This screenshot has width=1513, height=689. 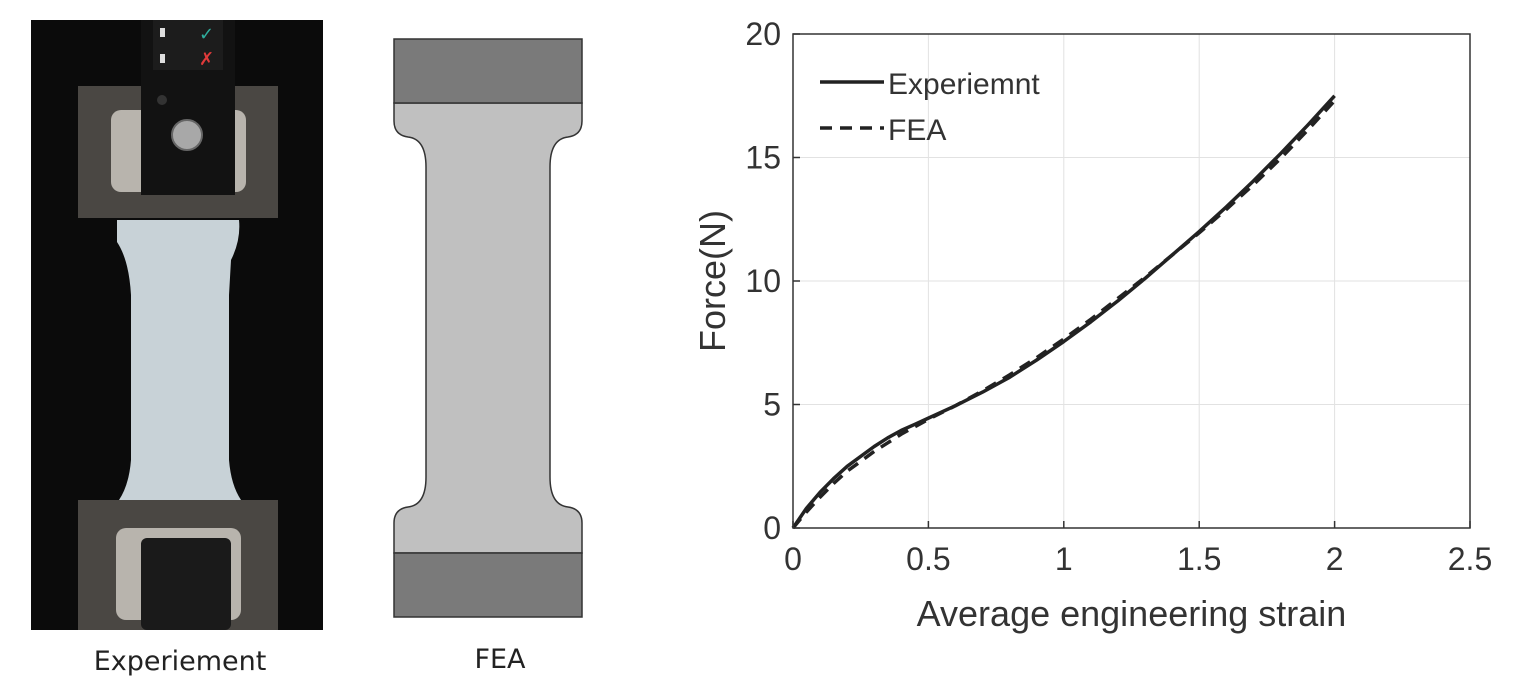 I want to click on y-tick-label: 5, so click(x=772, y=405).